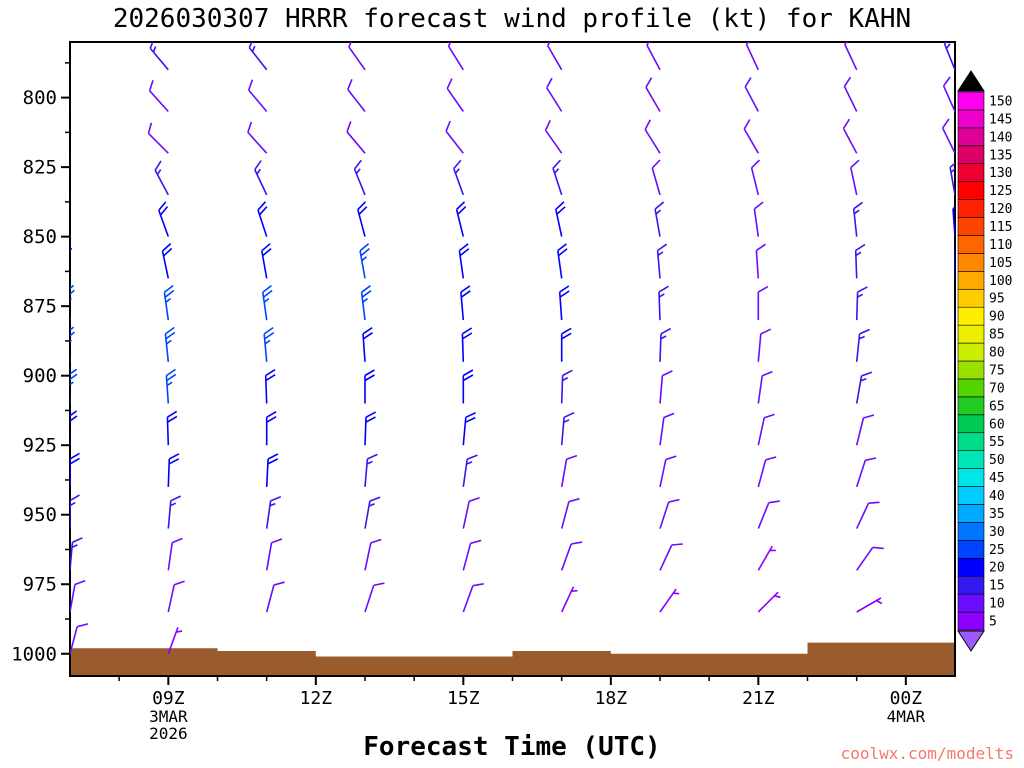 The width and height of the screenshot is (1024, 768). Describe the element at coordinates (758, 698) in the screenshot. I see `x-tick-label: 21Z` at that location.